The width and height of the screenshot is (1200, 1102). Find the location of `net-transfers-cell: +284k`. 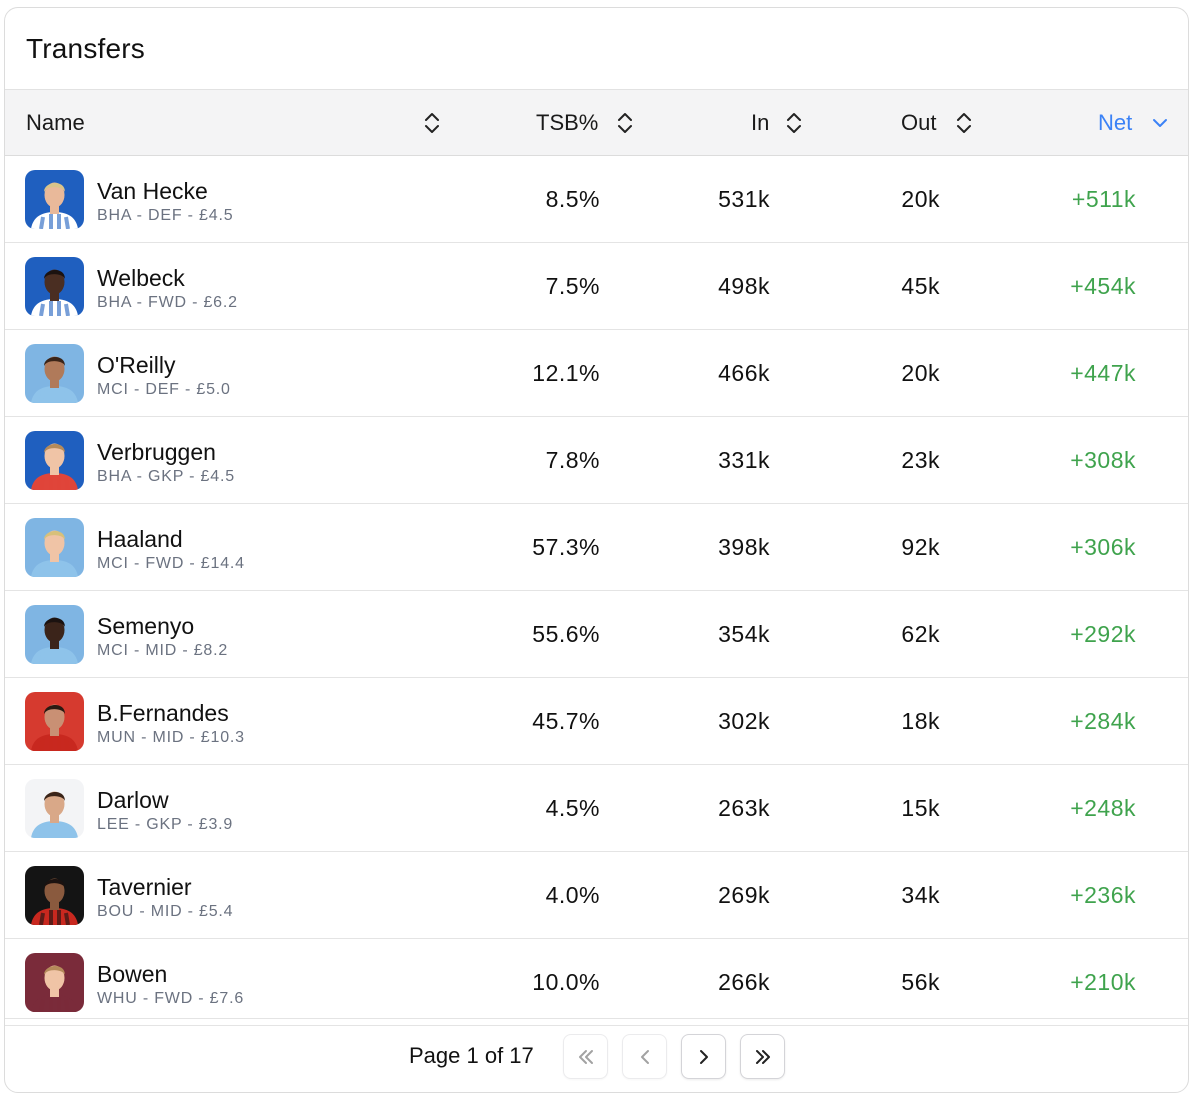

net-transfers-cell: +284k is located at coordinates (1103, 720).